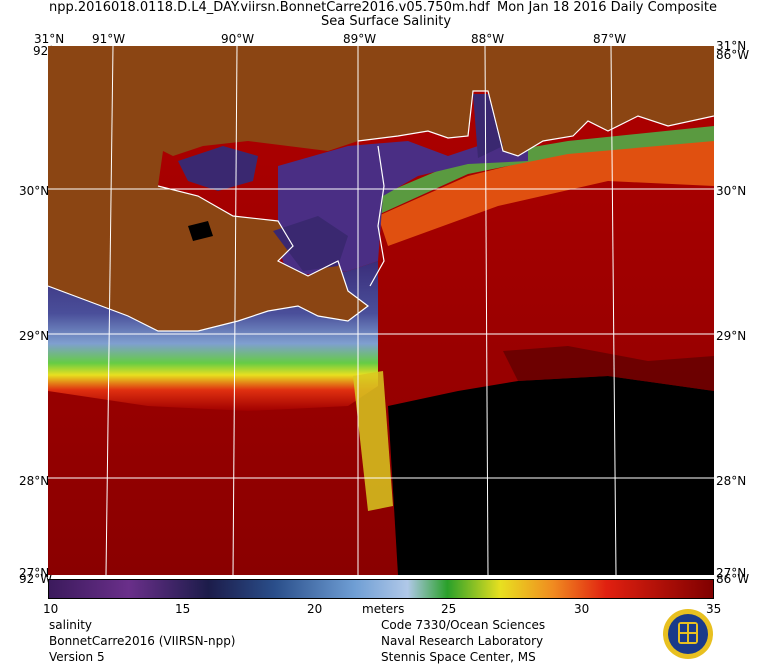 Image resolution: width=762 pixels, height=665 pixels. Describe the element at coordinates (109, 39) in the screenshot. I see `lon-label-91w: 91°W` at that location.